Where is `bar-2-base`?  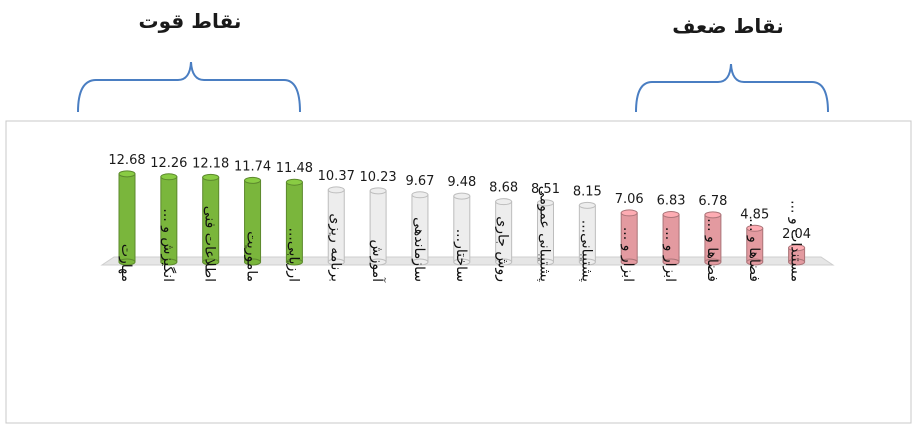 bar-2-base is located at coordinates (169, 262).